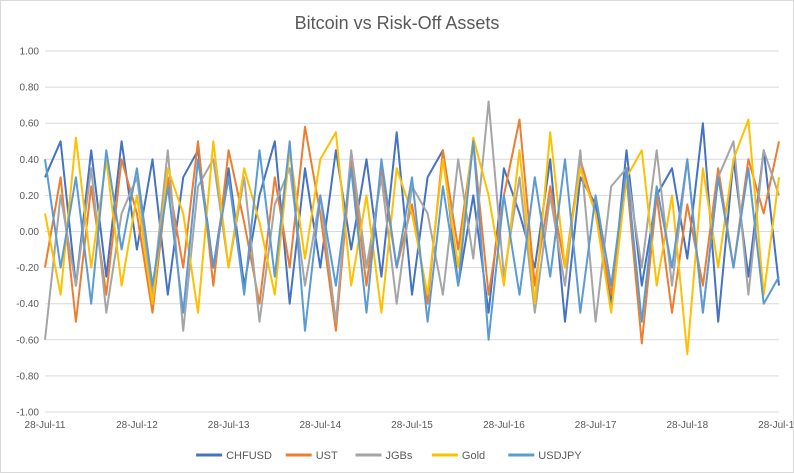  Describe the element at coordinates (27, 376) in the screenshot. I see `y-tick-label: -0.80` at that location.